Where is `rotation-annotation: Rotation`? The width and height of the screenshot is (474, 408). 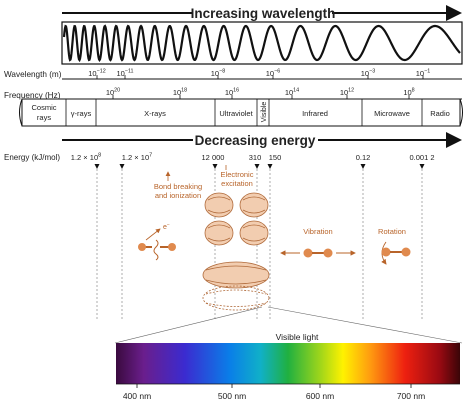
rotation-annotation: Rotation is located at coordinates (394, 246).